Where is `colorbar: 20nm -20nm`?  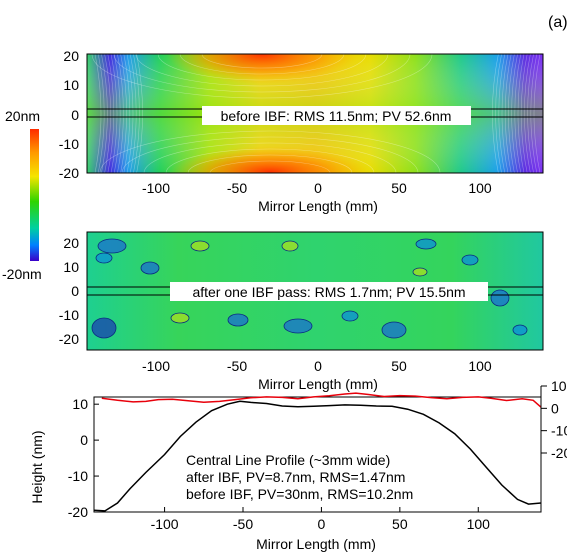
colorbar: 20nm -20nm is located at coordinates (22, 195).